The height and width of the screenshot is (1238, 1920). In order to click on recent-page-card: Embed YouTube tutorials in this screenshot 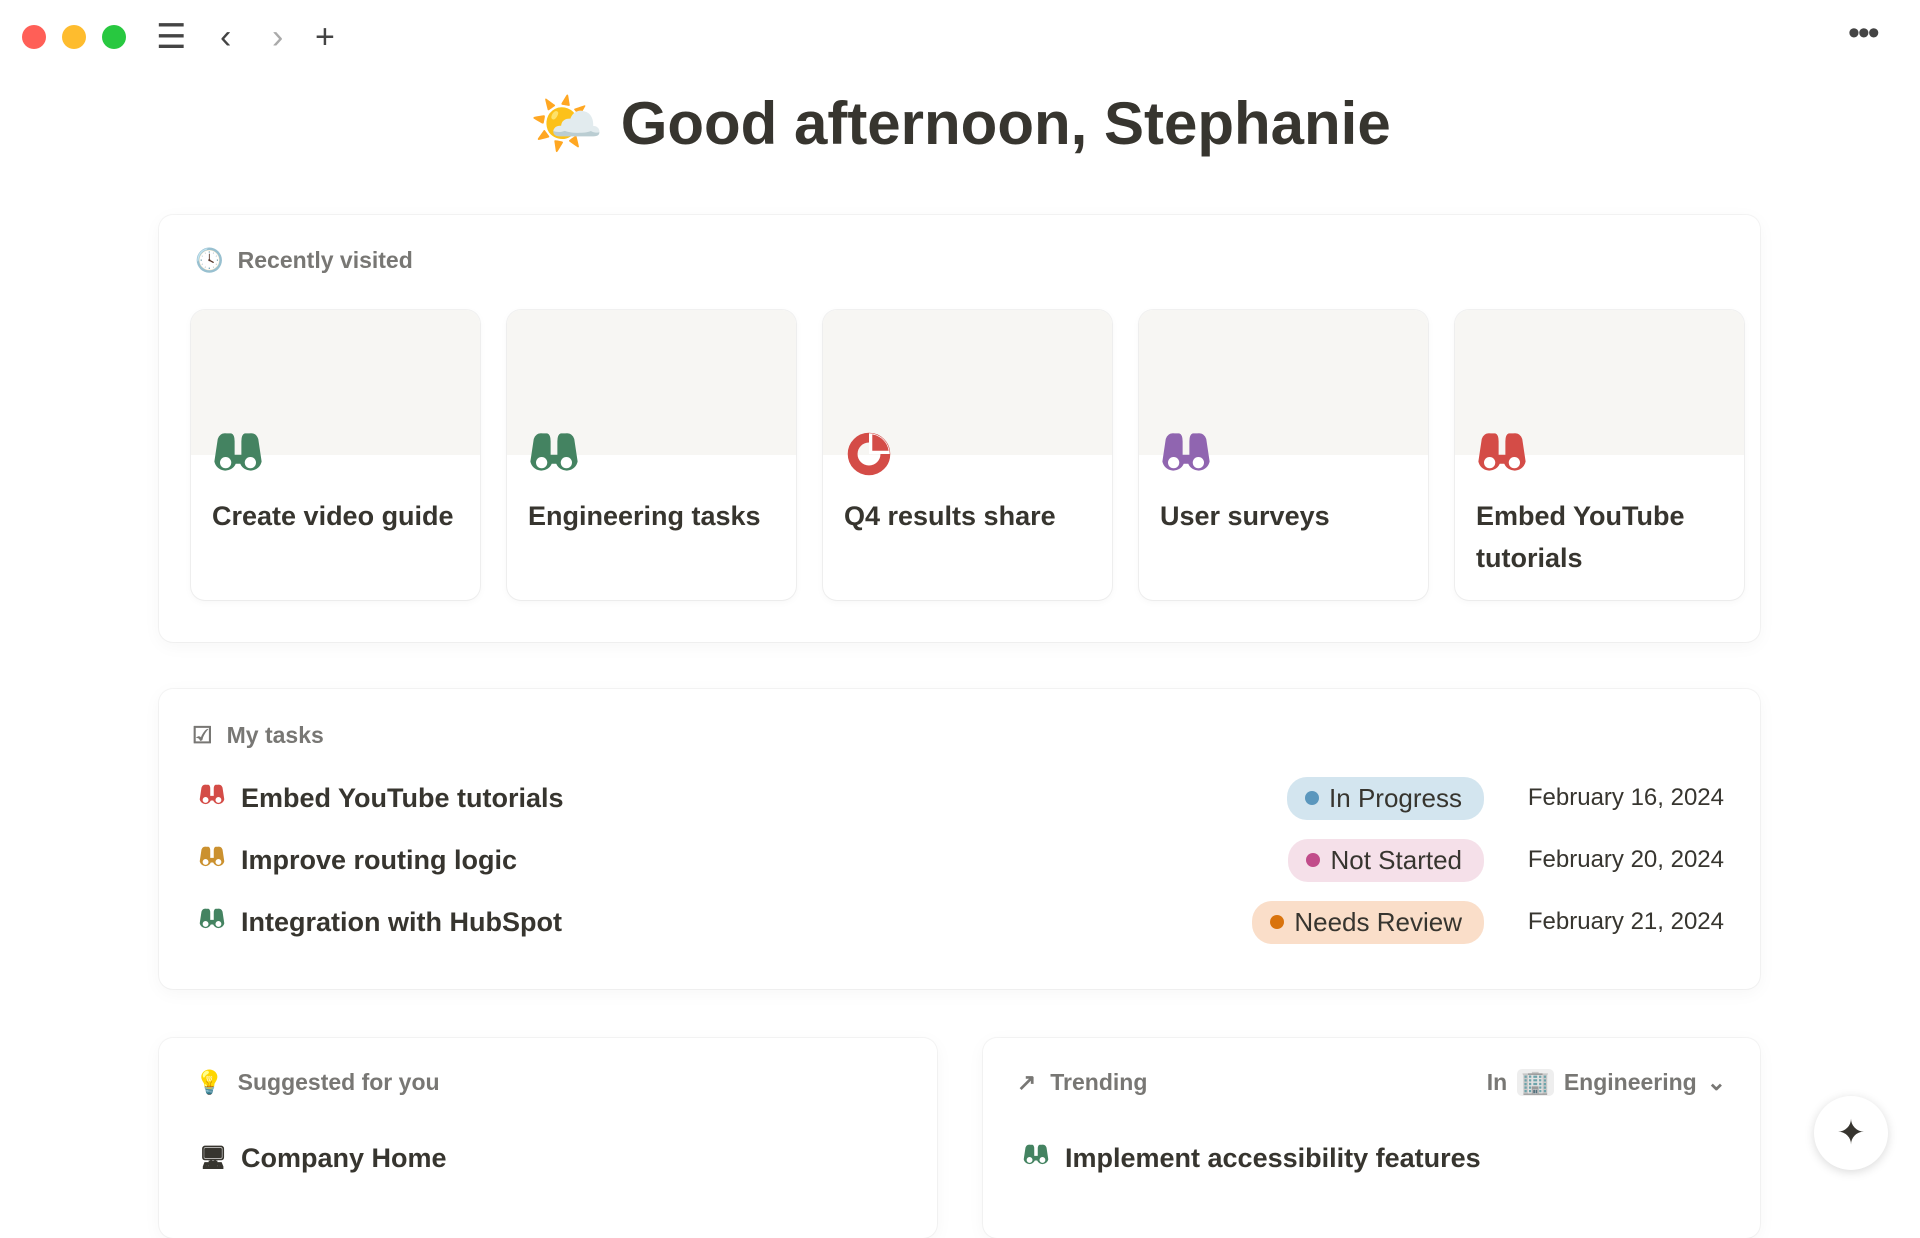, I will do `click(1599, 455)`.